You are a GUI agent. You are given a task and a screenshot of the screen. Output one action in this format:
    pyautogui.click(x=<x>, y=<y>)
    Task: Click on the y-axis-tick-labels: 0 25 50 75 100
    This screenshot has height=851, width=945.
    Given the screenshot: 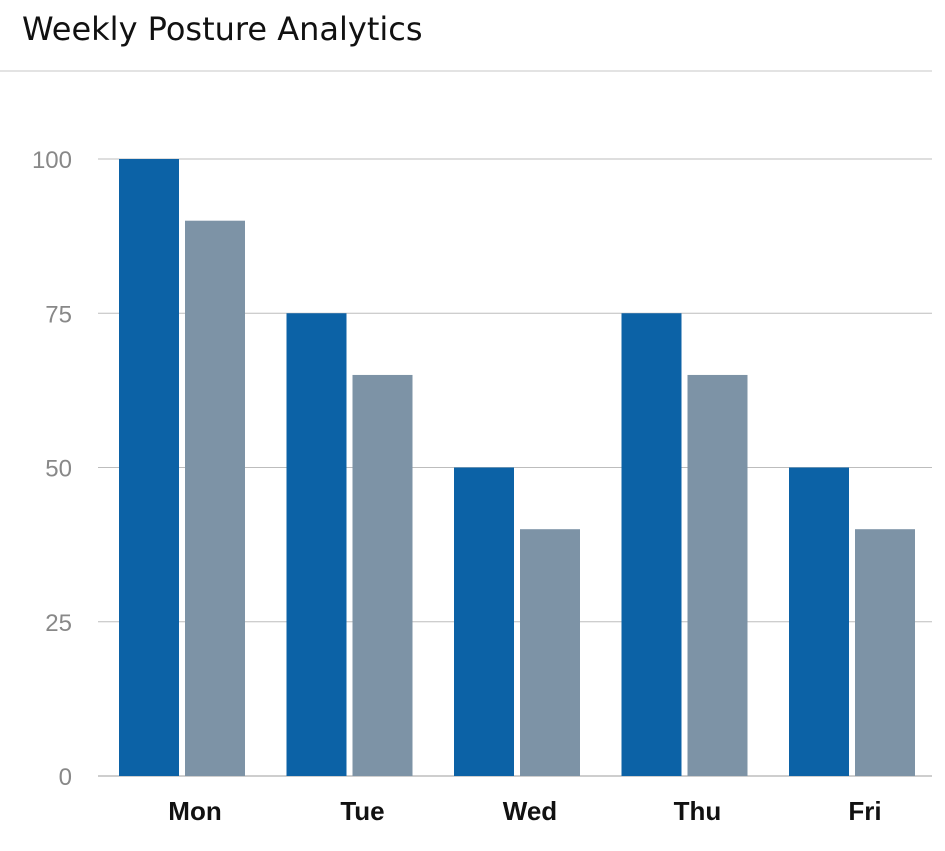 What is the action you would take?
    pyautogui.click(x=52, y=469)
    